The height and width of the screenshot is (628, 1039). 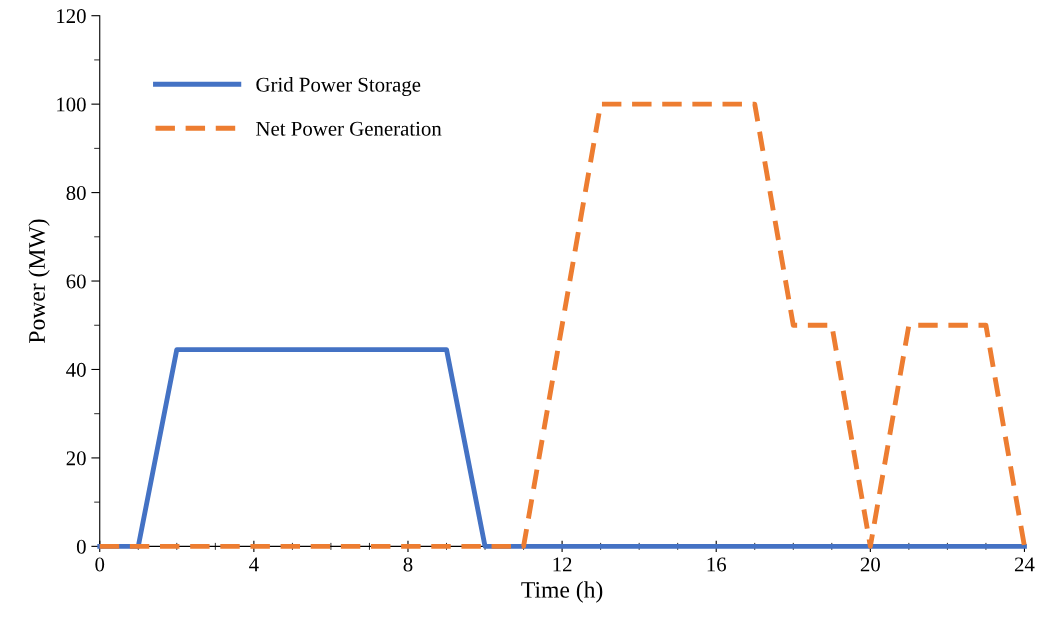 I want to click on x-tick-label: 24, so click(x=1024, y=564).